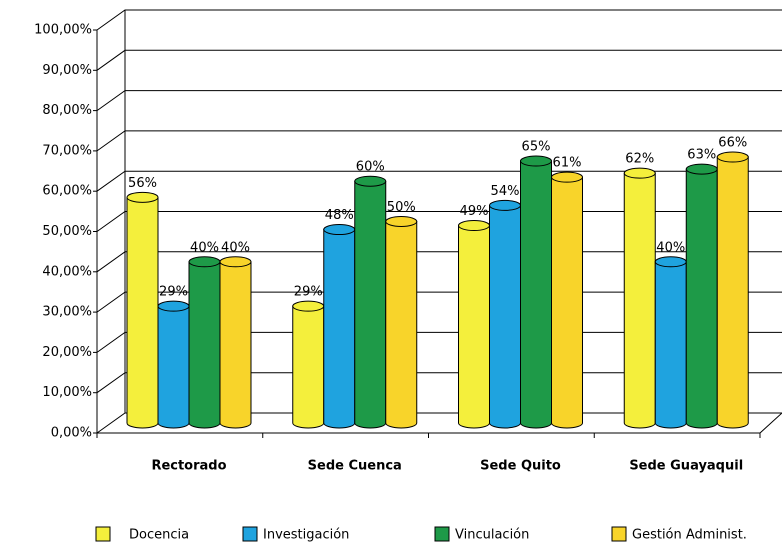  What do you see at coordinates (67, 70) in the screenshot?
I see `y-tick-label: 90,00%` at bounding box center [67, 70].